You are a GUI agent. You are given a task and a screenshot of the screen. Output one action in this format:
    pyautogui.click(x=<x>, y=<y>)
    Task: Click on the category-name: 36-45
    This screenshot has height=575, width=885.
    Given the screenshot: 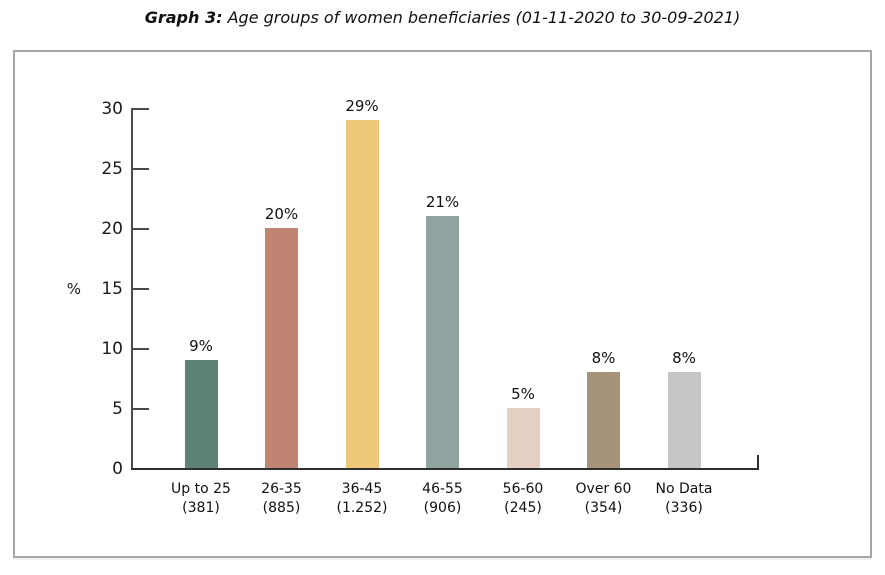 What is the action you would take?
    pyautogui.click(x=362, y=489)
    